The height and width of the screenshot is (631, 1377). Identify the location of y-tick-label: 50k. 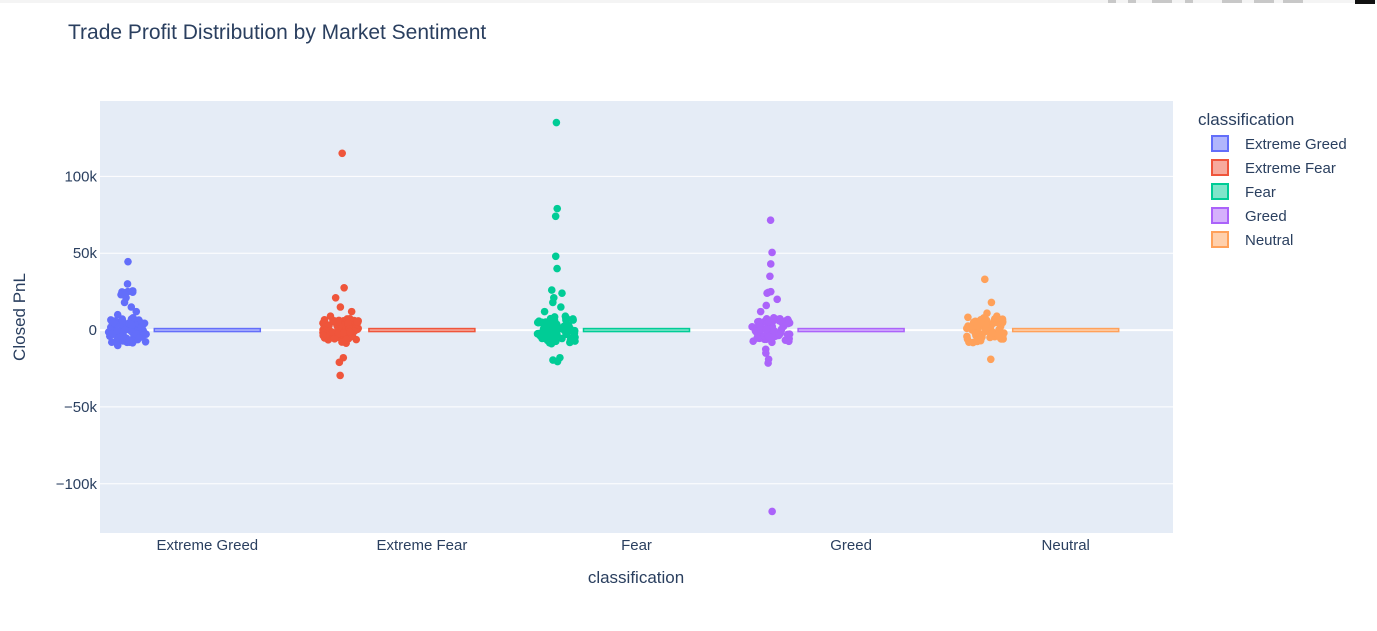
(85, 253).